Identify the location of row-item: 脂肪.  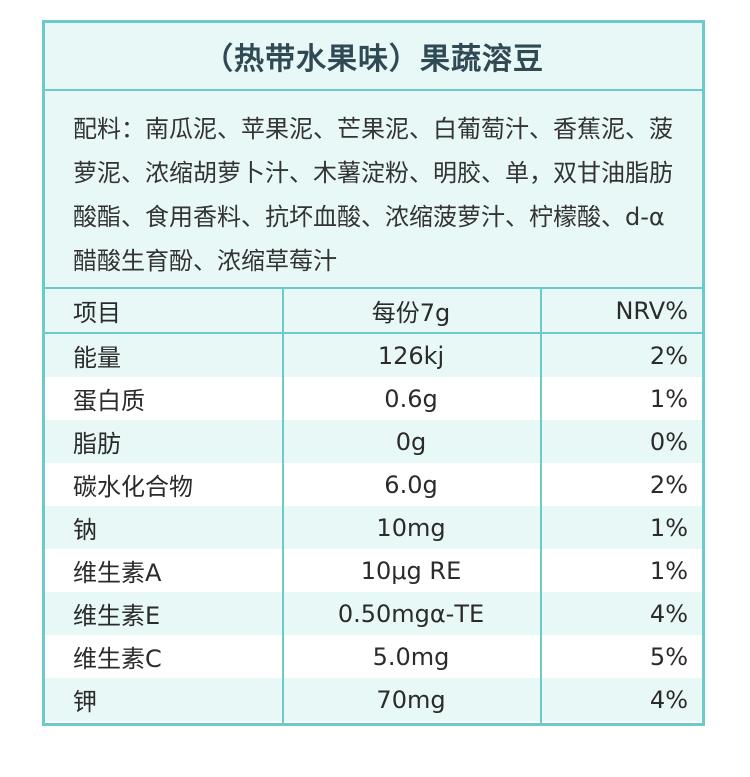
(97, 444).